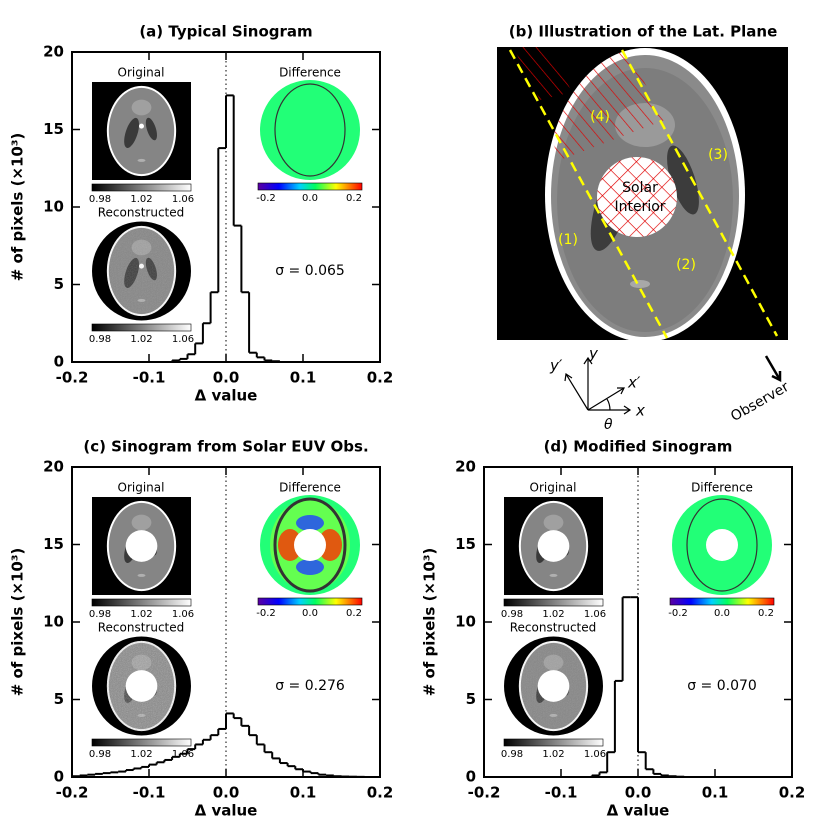 The image size is (830, 830). Describe the element at coordinates (542, 73) in the screenshot. I see `hatched-region` at that location.